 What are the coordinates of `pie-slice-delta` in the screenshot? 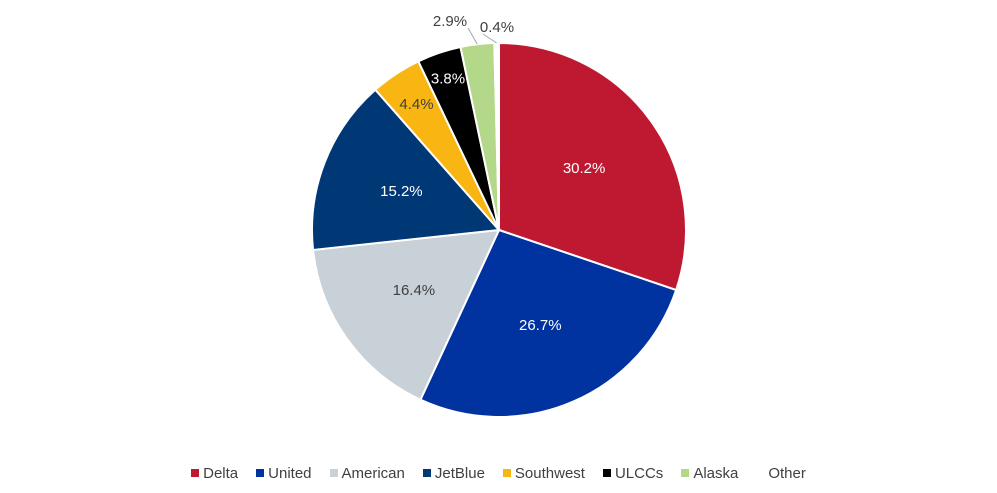 It's located at (592, 166).